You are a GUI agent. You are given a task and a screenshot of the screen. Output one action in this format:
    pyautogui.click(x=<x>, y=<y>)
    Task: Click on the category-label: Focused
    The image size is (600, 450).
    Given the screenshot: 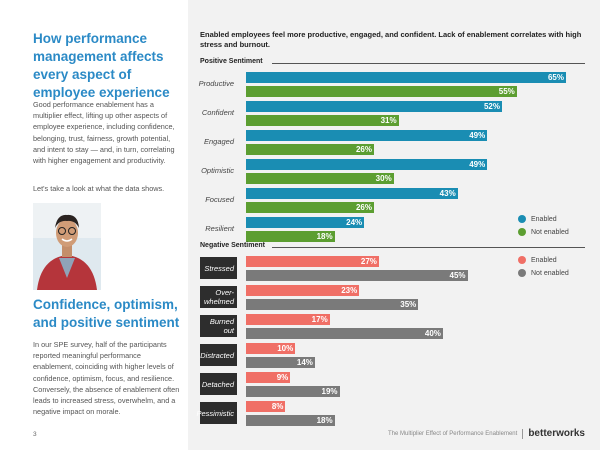 What is the action you would take?
    pyautogui.click(x=219, y=199)
    